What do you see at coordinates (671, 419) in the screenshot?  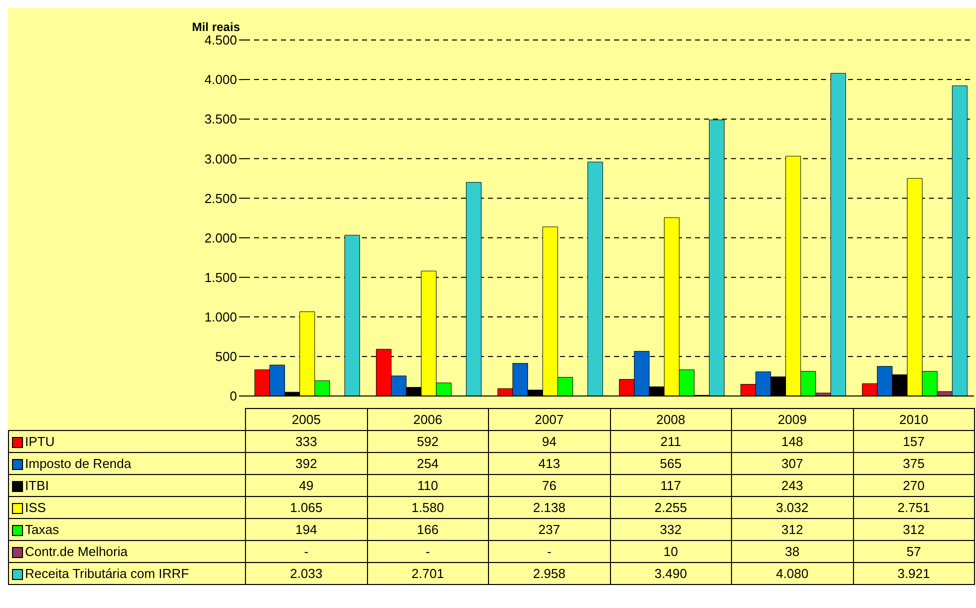 I see `x-tick-label: 2008` at bounding box center [671, 419].